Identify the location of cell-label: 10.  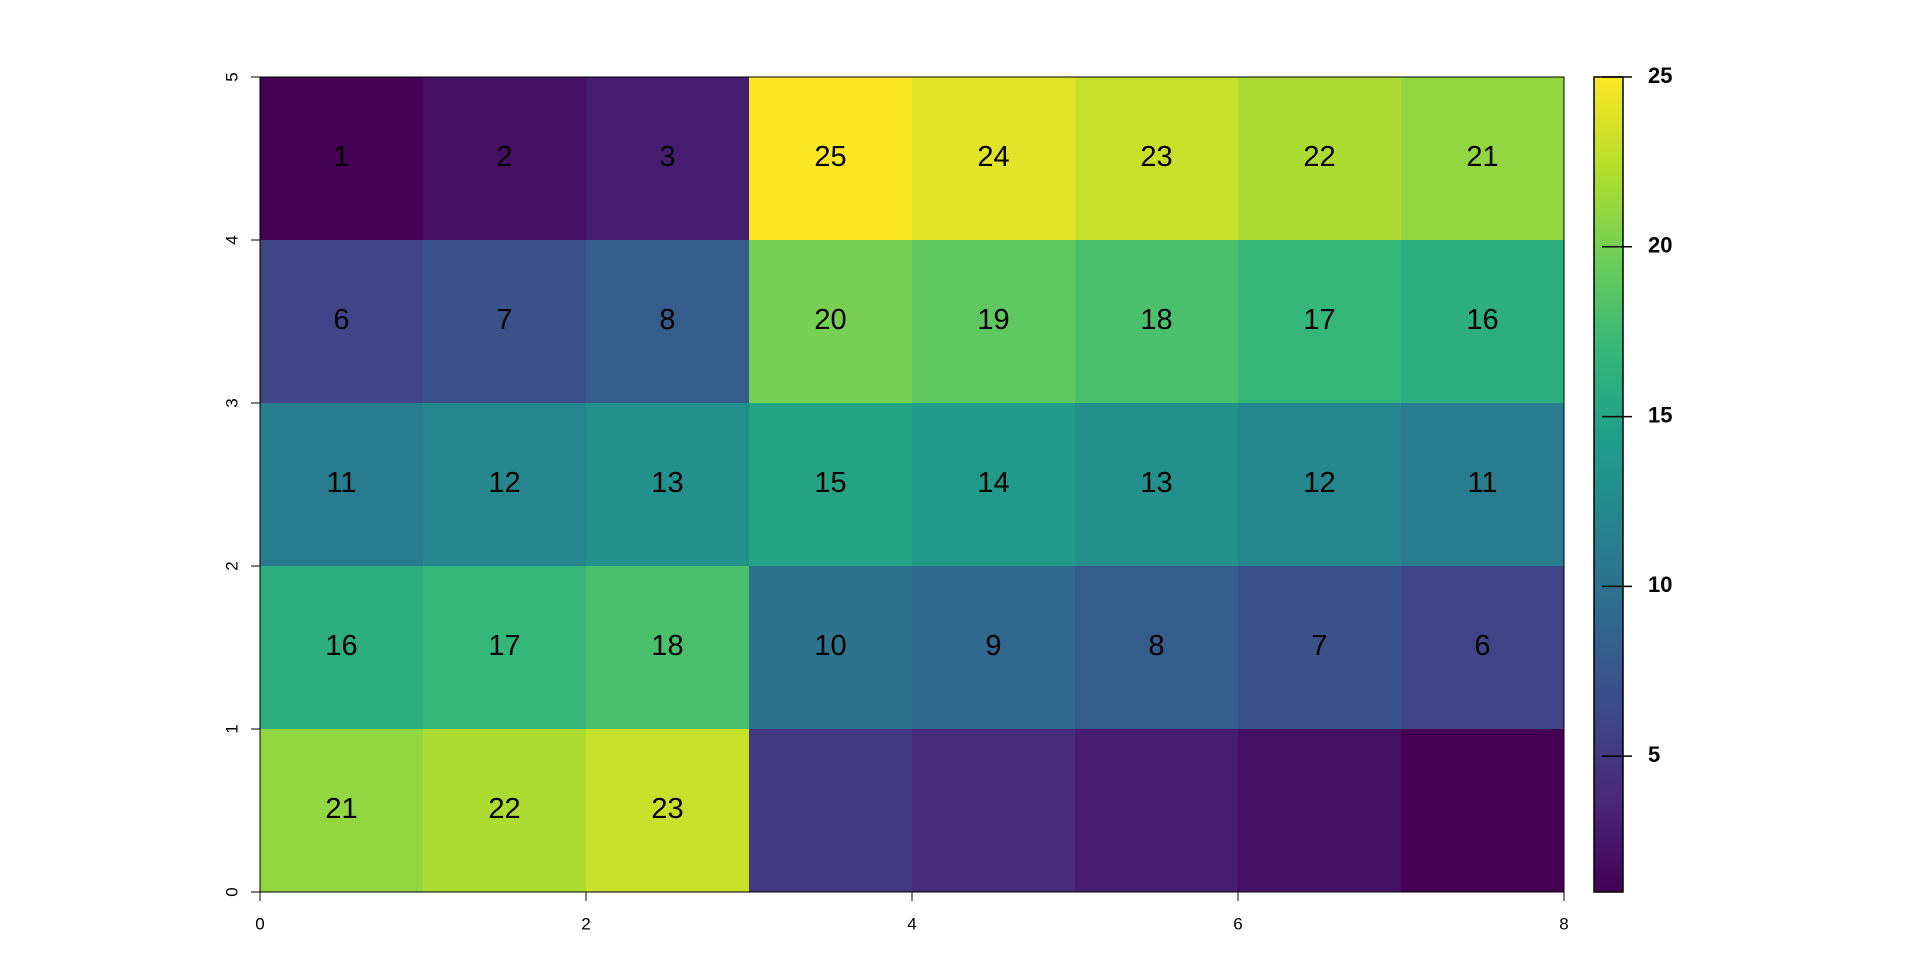
(830, 646).